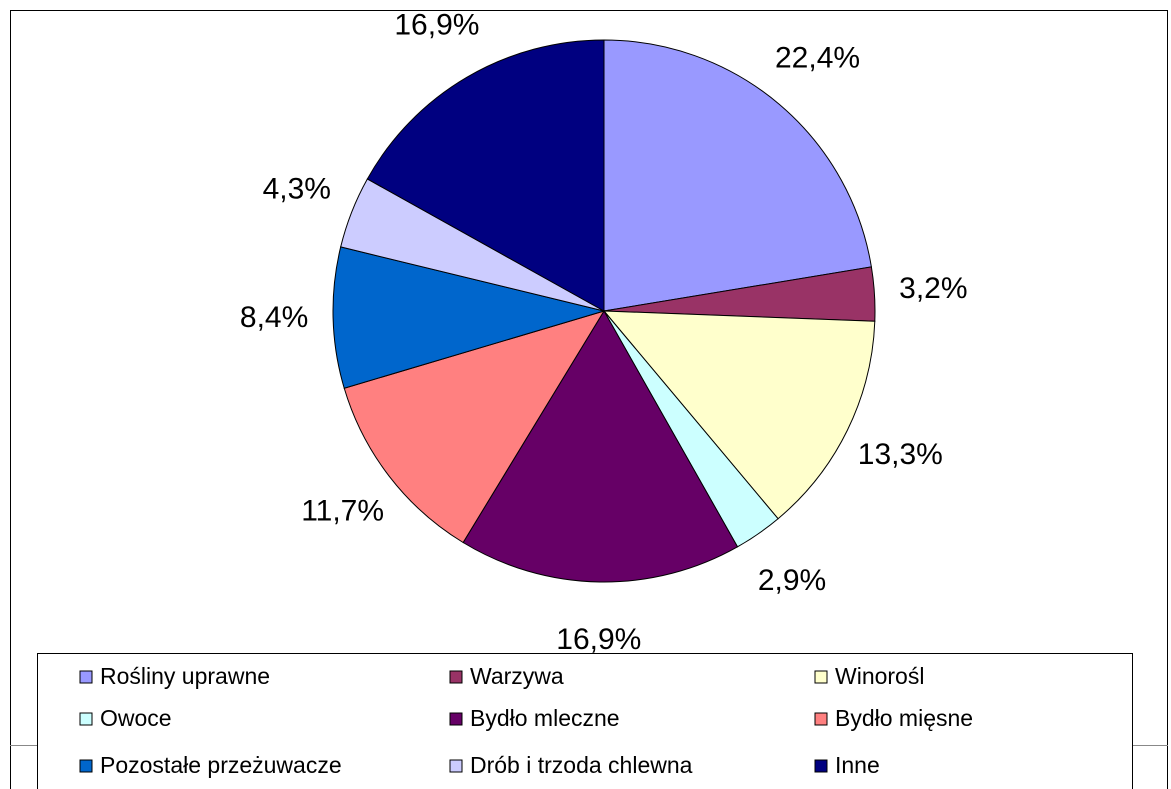 The image size is (1171, 789). What do you see at coordinates (933, 288) in the screenshot?
I see `data-label: 3,2%` at bounding box center [933, 288].